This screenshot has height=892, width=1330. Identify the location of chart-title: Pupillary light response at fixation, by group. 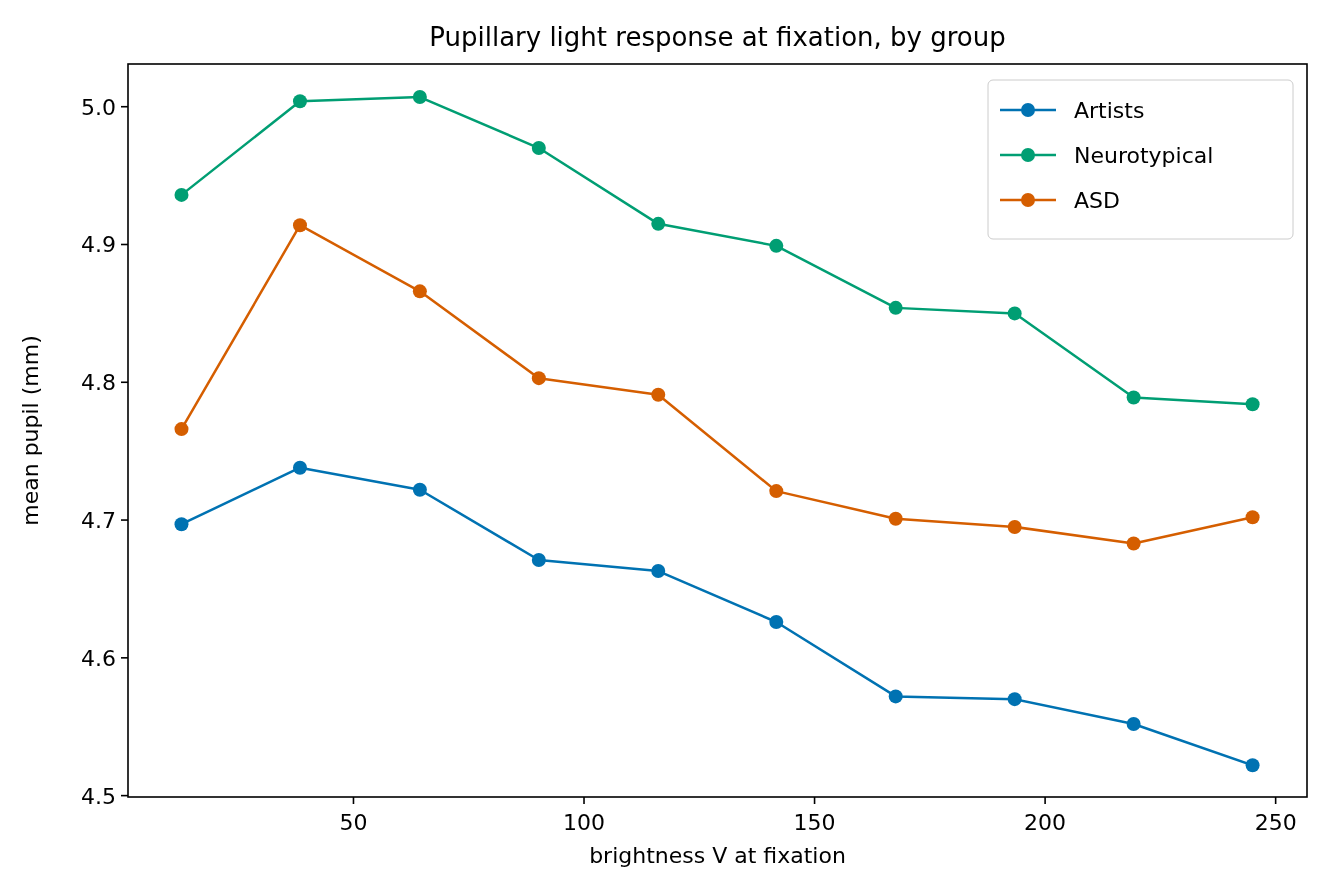
(717, 37).